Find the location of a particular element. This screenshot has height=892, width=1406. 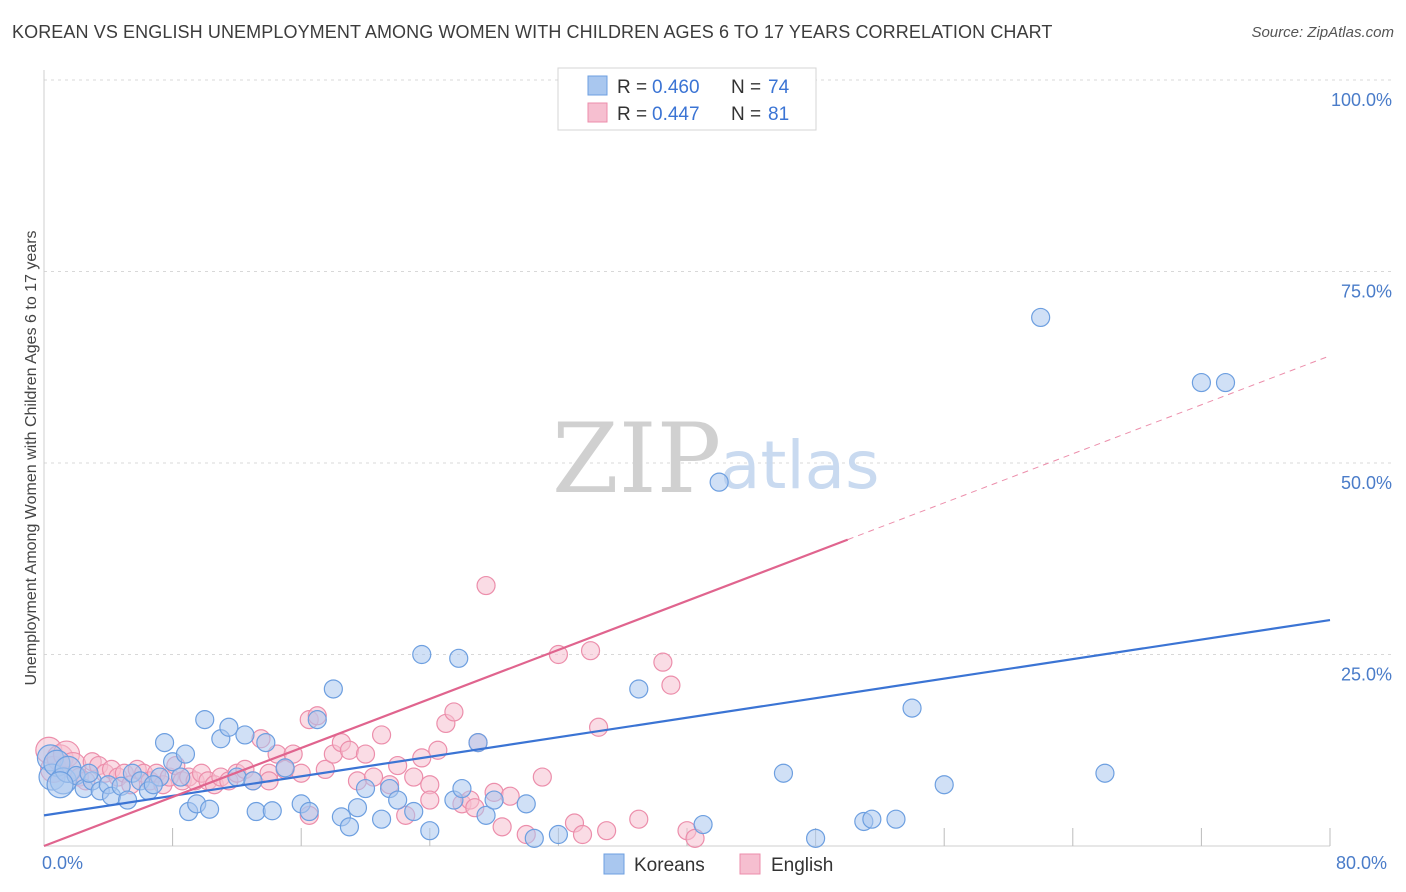

watermark-zip: ZIP is located at coordinates (636, 459).